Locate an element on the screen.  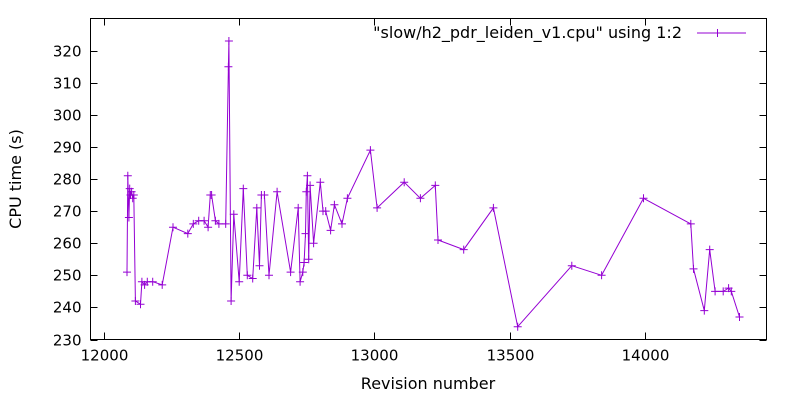
y-tick-label: 280 is located at coordinates (67, 180).